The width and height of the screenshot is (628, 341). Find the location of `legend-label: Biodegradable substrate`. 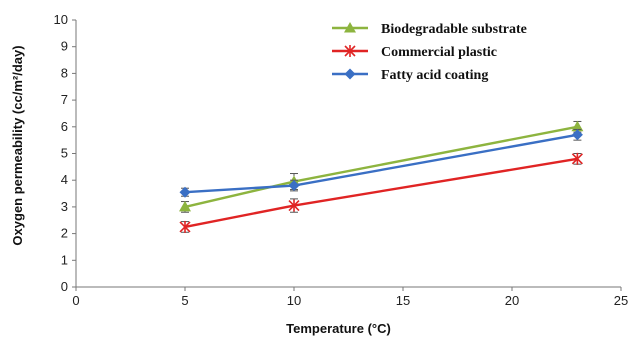

legend-label: Biodegradable substrate is located at coordinates (454, 29).